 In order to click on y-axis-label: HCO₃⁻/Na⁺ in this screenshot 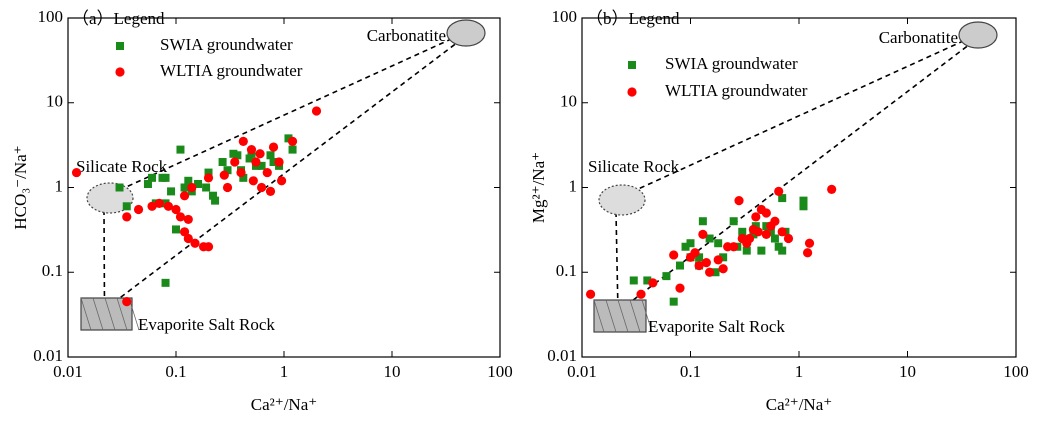, I will do `click(20, 187)`.